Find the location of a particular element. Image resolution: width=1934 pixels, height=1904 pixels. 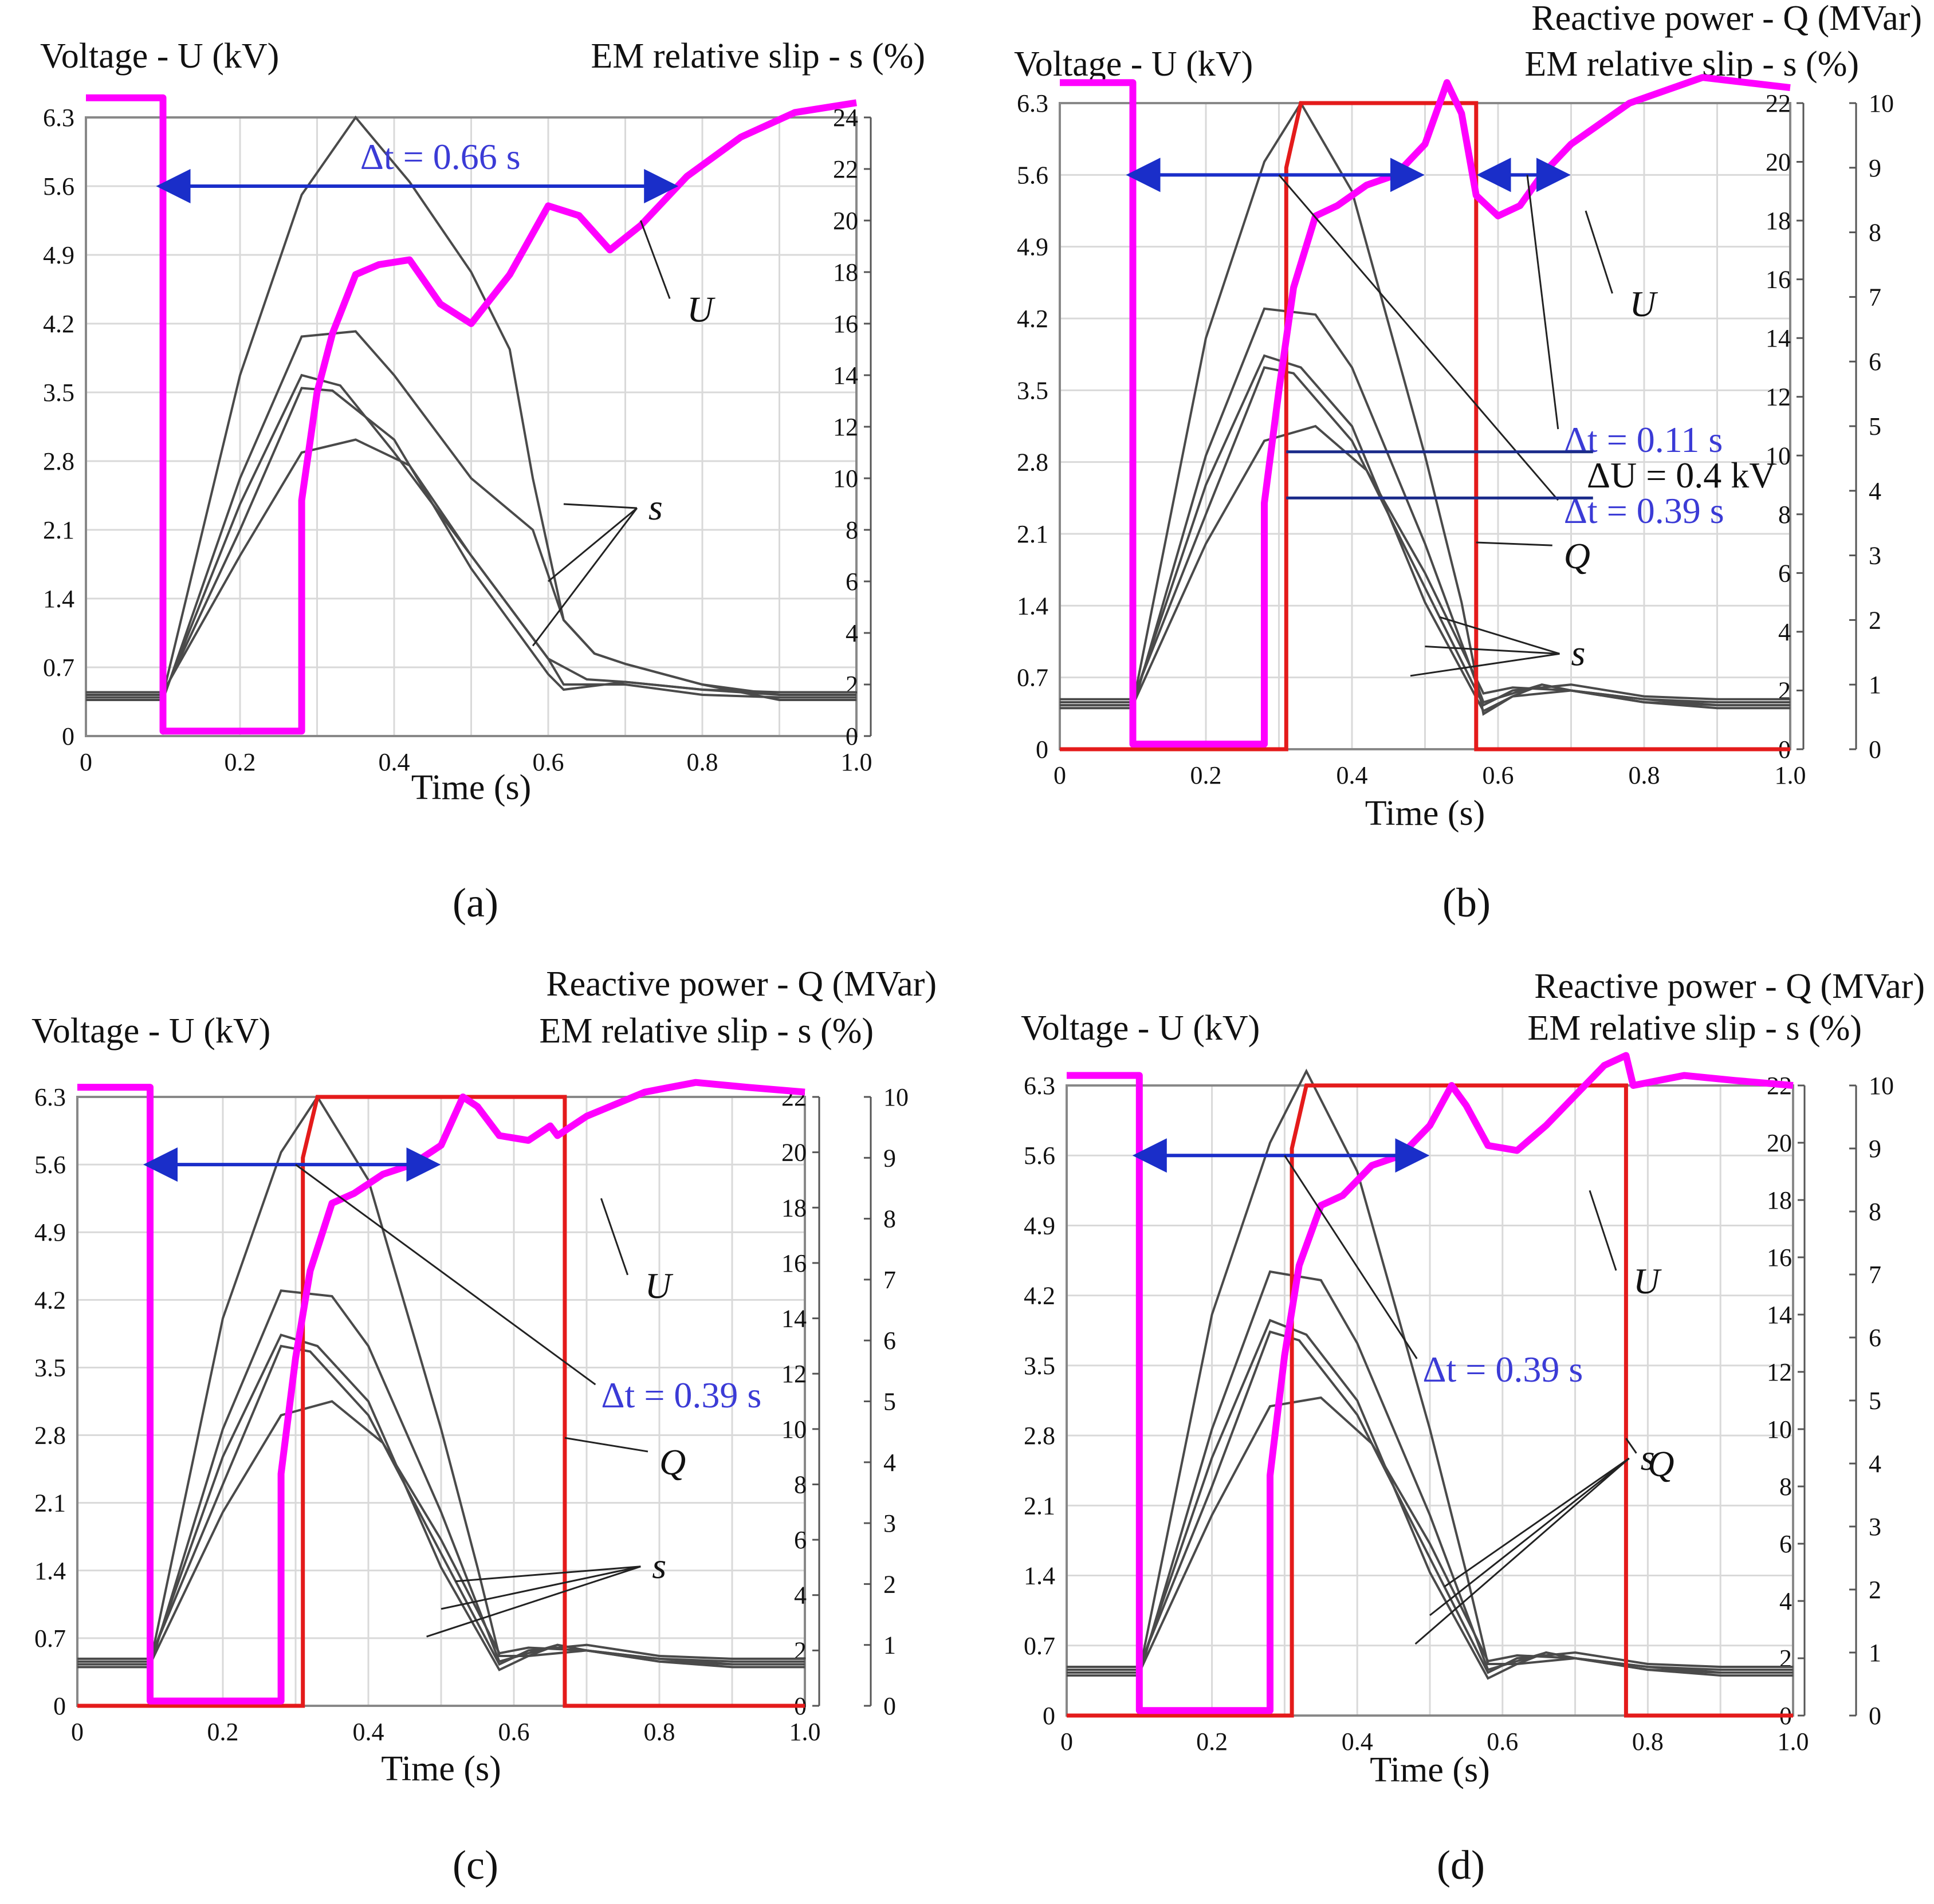

tick-label-slip: 10 is located at coordinates (1779, 456).